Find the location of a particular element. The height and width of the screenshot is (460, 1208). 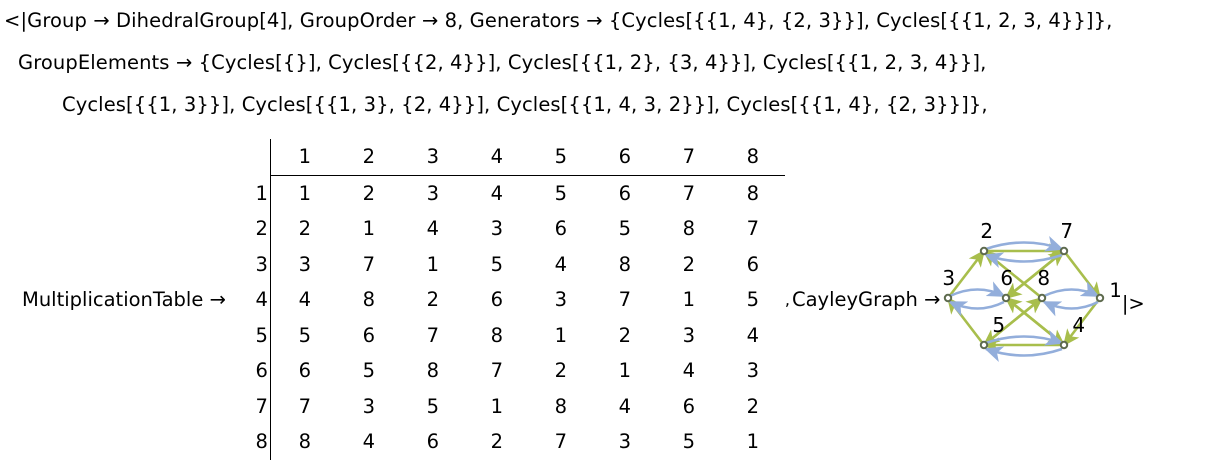

cayley-graph-section: , CayleyGraph → is located at coordinates (965, 299).